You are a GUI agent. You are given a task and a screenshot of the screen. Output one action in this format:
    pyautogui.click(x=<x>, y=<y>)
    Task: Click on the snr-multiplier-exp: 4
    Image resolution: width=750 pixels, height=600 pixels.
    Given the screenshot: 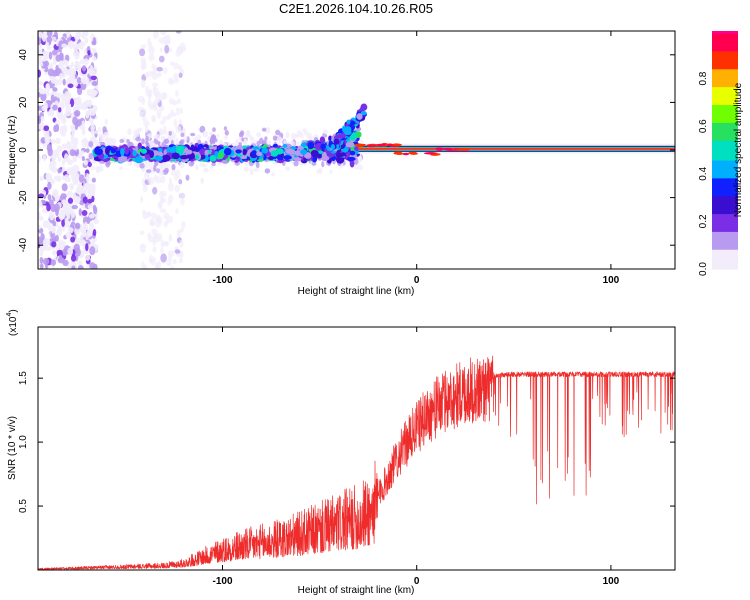 What is the action you would take?
    pyautogui.click(x=9, y=315)
    